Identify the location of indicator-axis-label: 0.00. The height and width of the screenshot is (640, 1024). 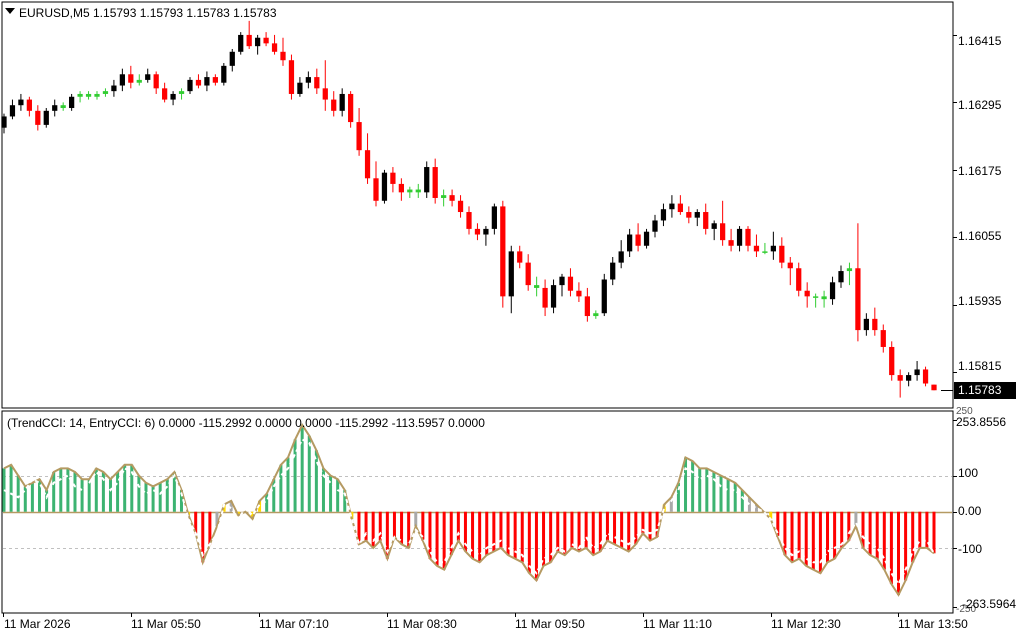
(970, 511).